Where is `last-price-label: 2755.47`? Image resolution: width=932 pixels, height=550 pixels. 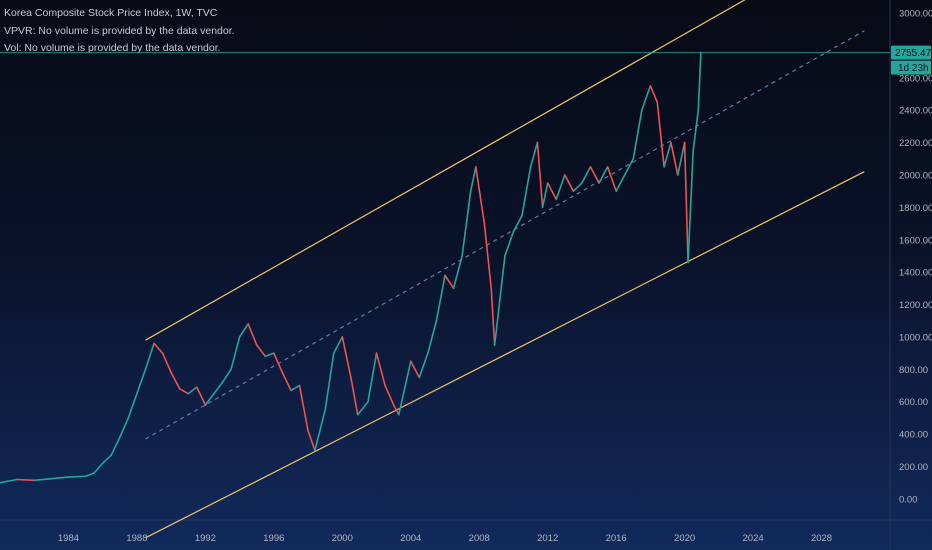
last-price-label: 2755.47 is located at coordinates (913, 53).